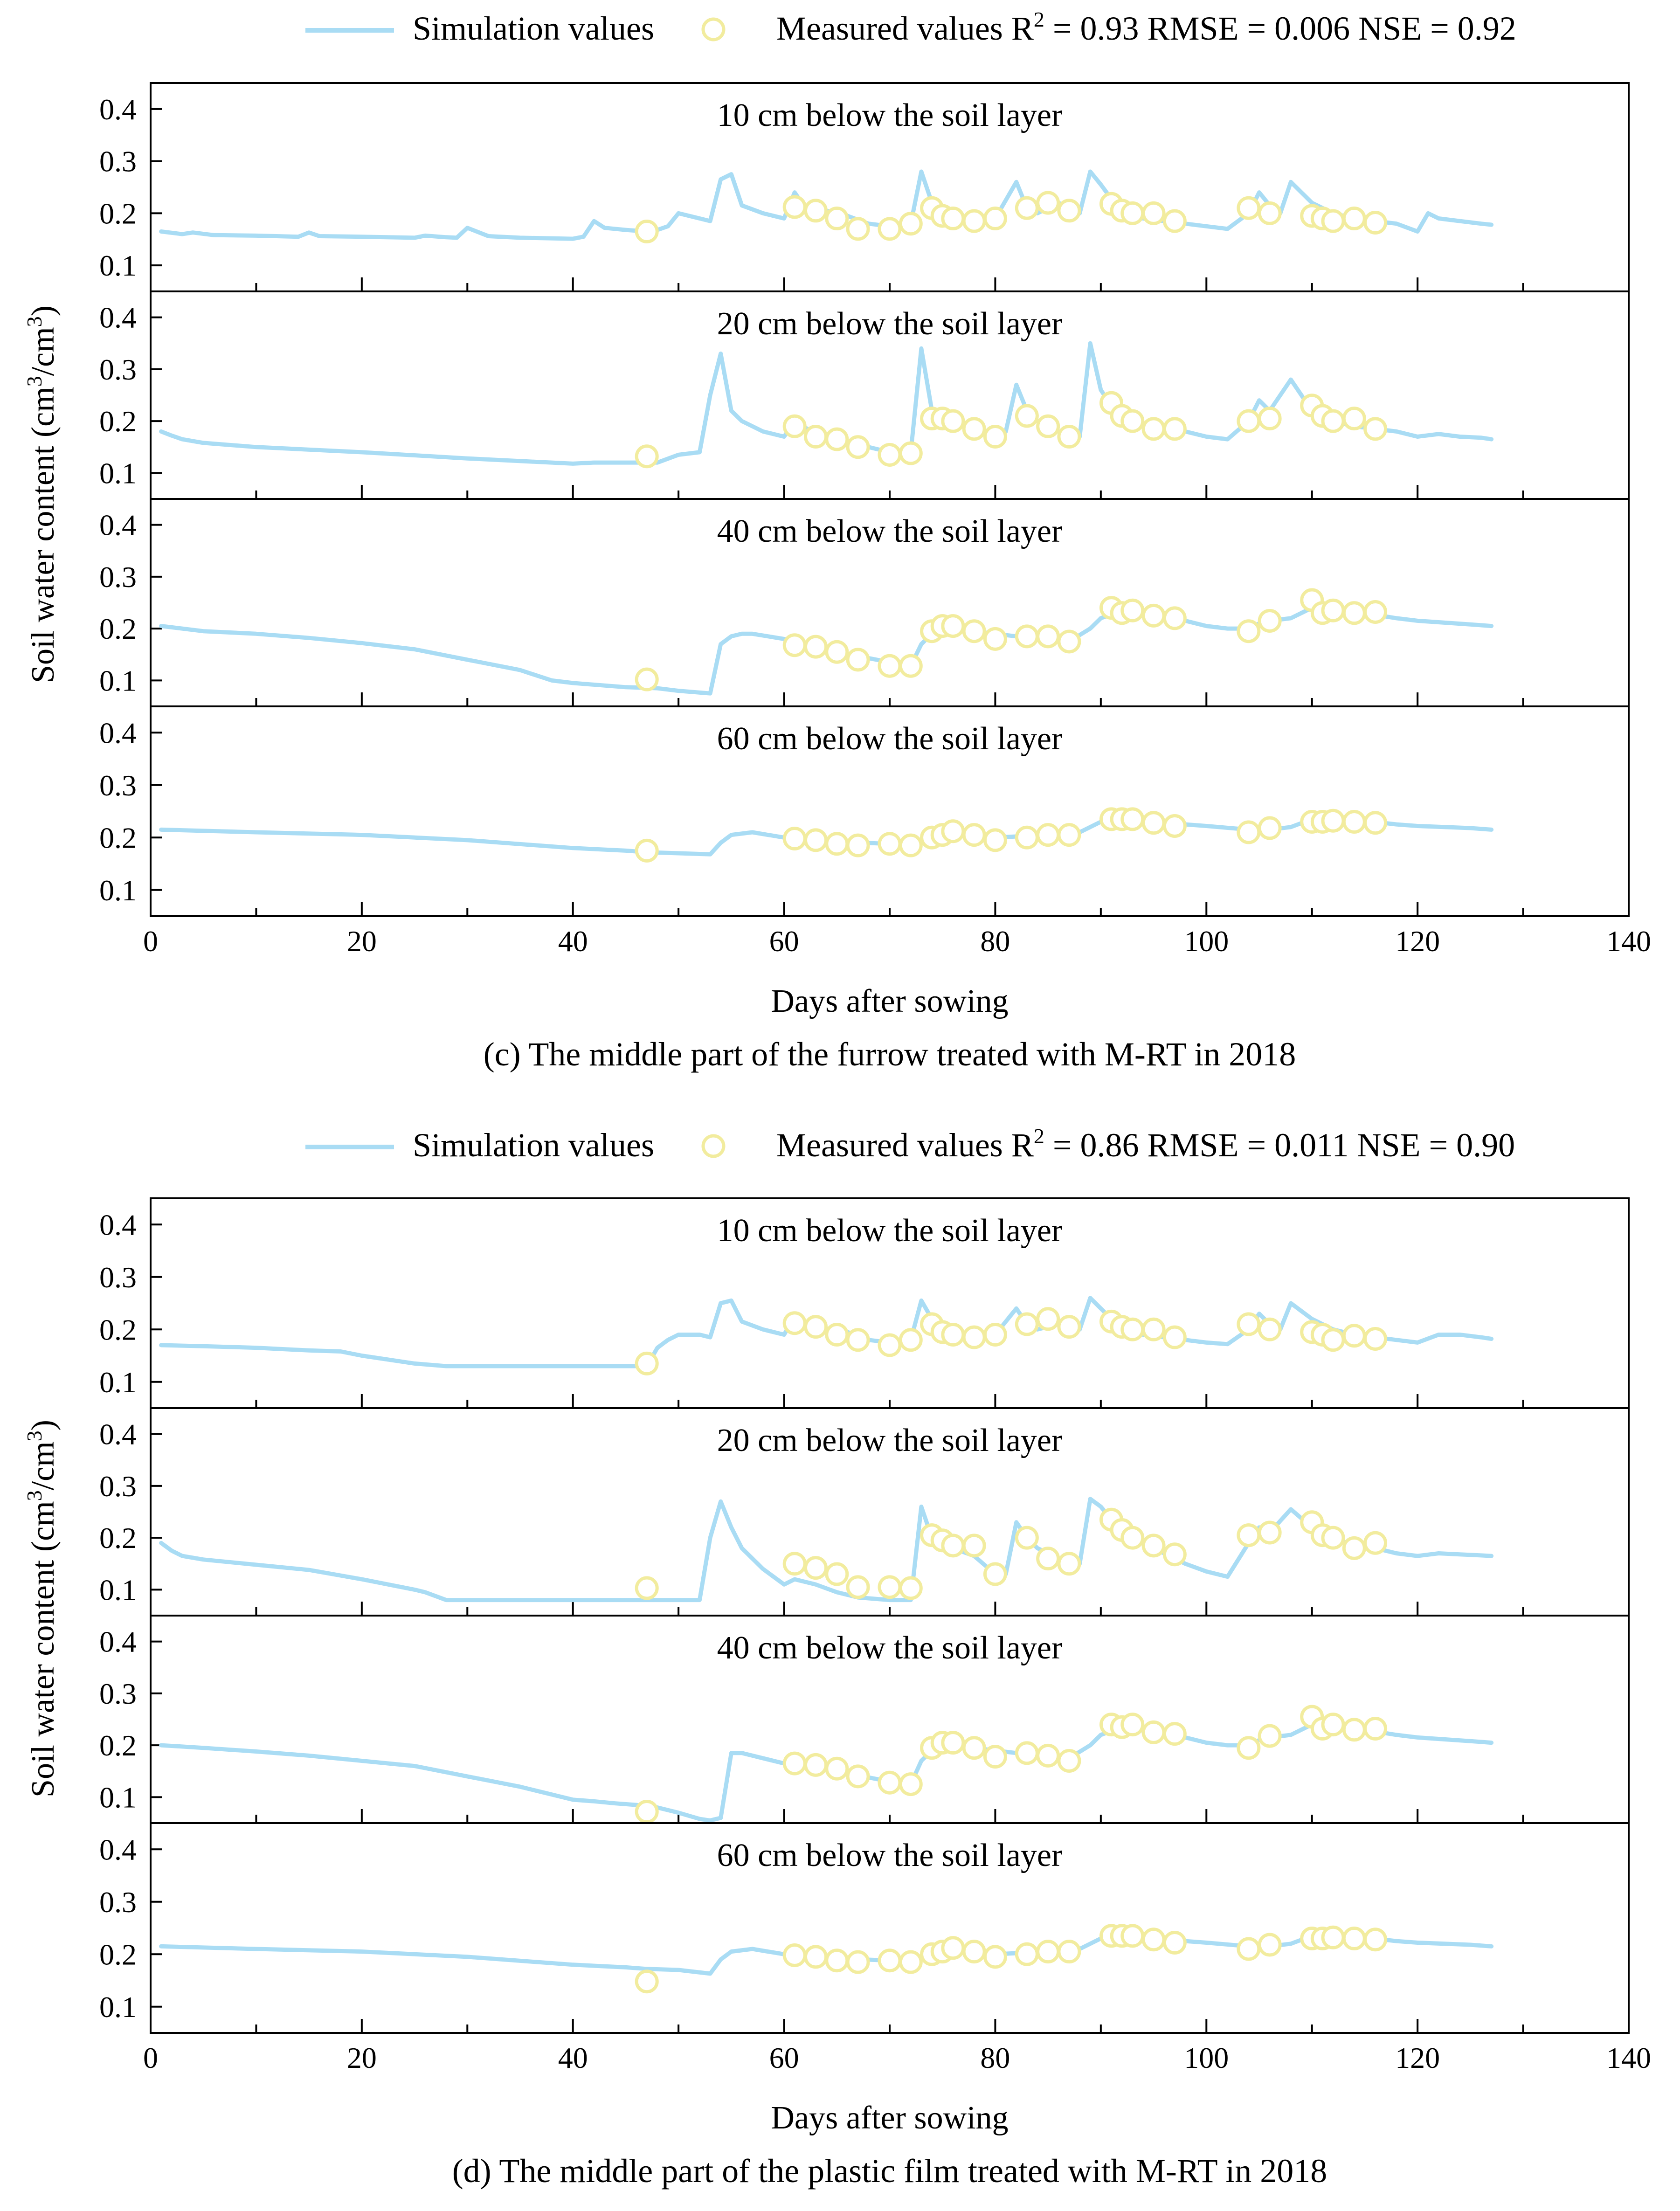  I want to click on legend-measured-marker, so click(713, 29).